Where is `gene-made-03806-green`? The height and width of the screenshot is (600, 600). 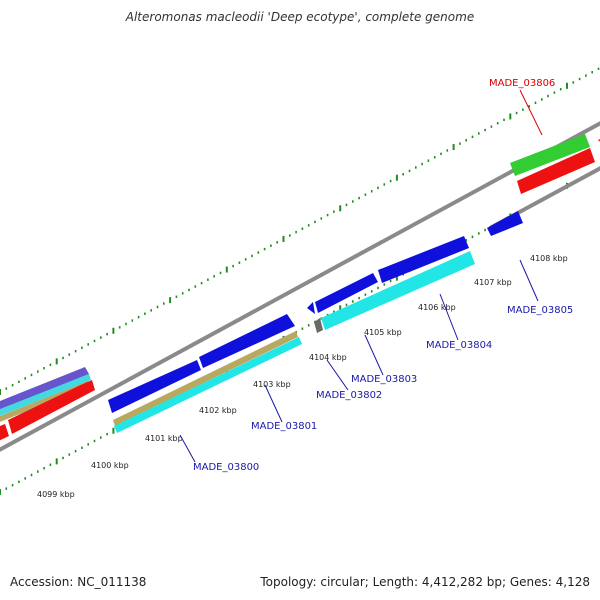 gene-made-03806-green is located at coordinates (550, 155).